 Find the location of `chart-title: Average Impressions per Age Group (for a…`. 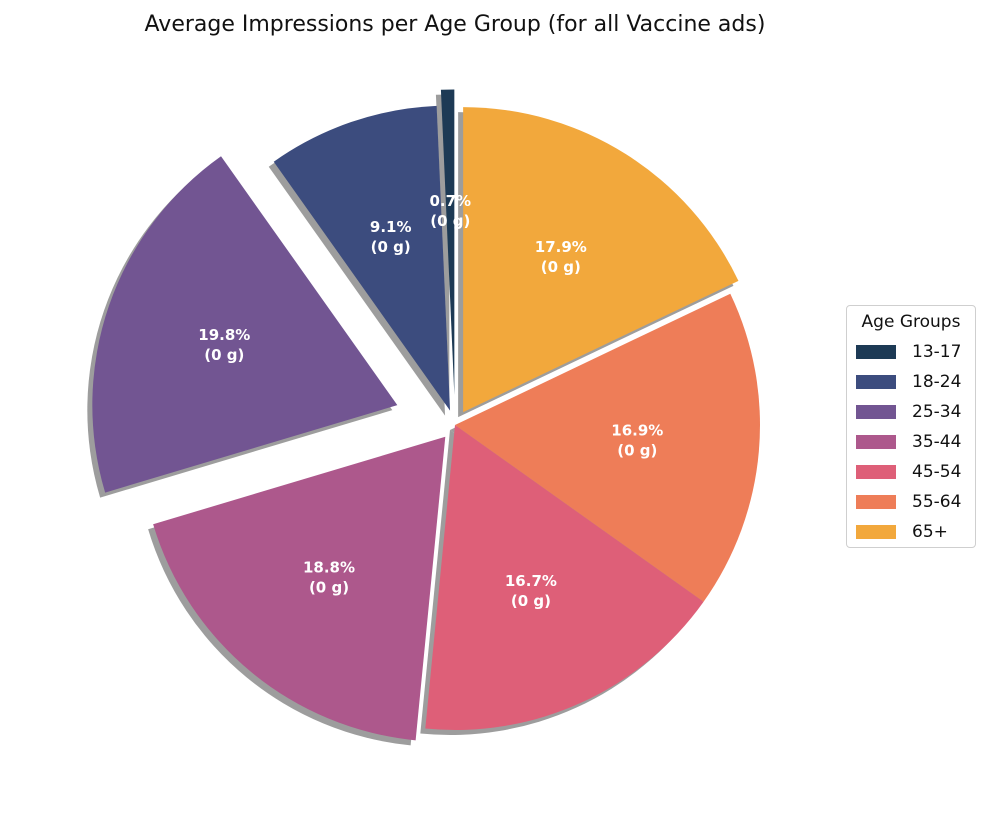

chart-title: Average Impressions per Age Group (for a… is located at coordinates (455, 24).